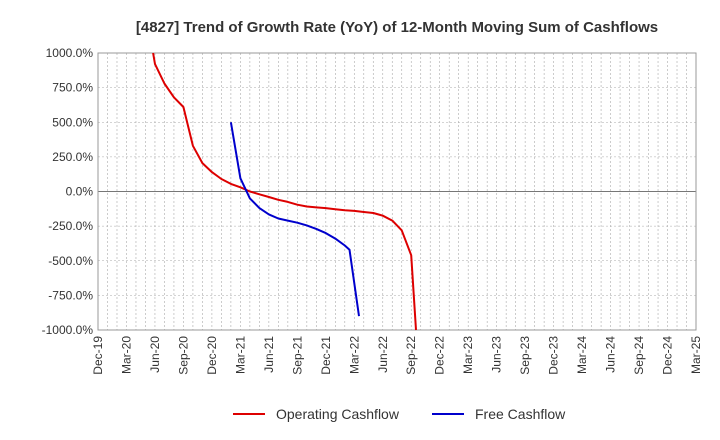 Image resolution: width=720 pixels, height=440 pixels. I want to click on y-tick-label: -500.0%, so click(70, 261).